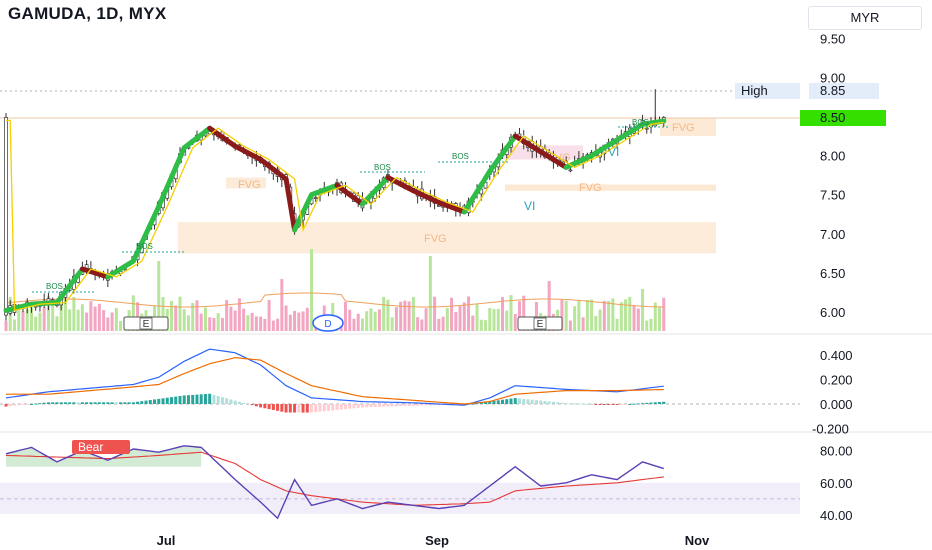 This screenshot has height=550, width=932. I want to click on chart-title: GAMUDA, 1D, MYX, so click(87, 13).